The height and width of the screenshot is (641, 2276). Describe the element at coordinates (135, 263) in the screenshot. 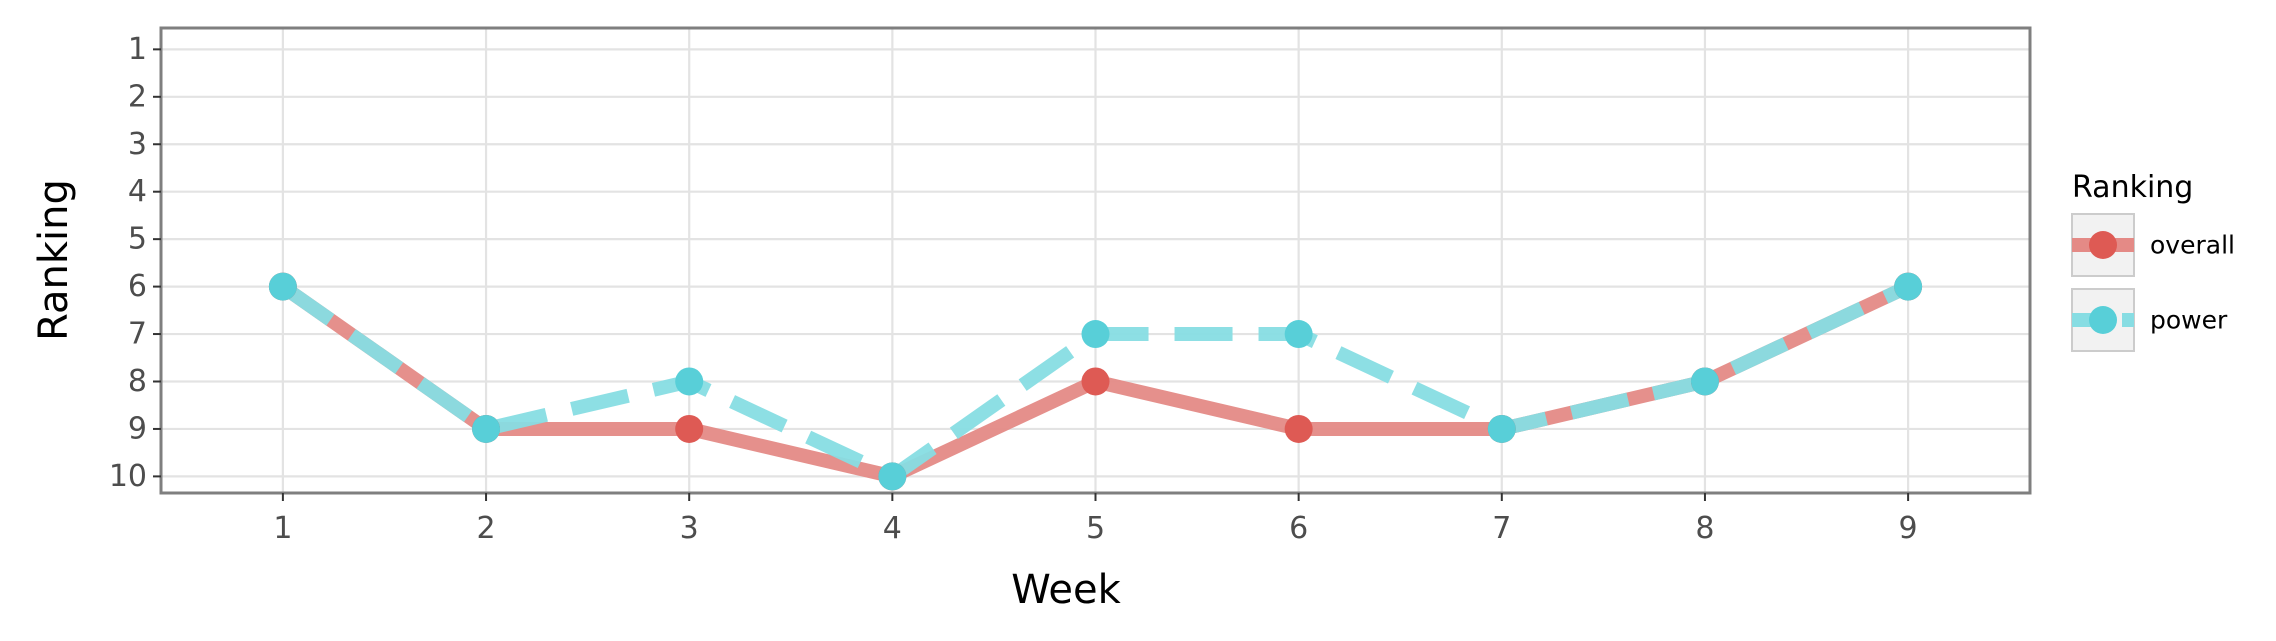

I see `y-axis-ticks: 1 2 3 4 5 6 7 8 9 10` at that location.